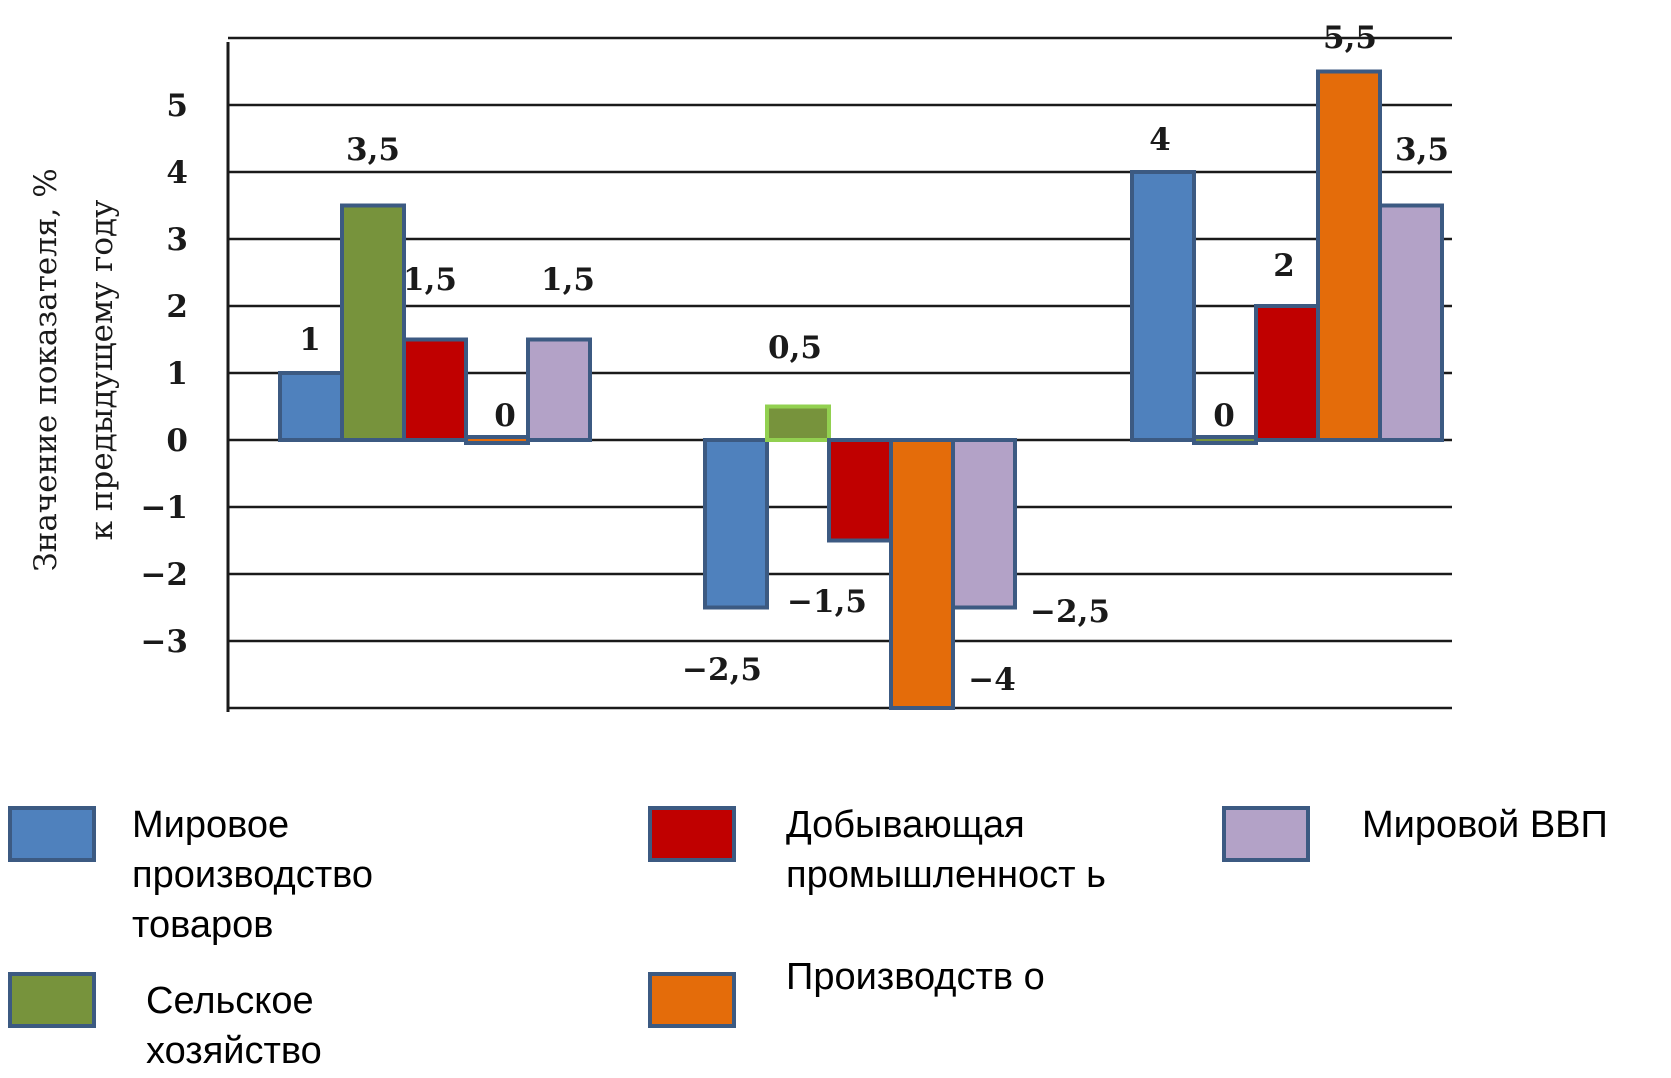 Image resolution: width=1671 pixels, height=1078 pixels. I want to click on data-label: 1, so click(310, 340).